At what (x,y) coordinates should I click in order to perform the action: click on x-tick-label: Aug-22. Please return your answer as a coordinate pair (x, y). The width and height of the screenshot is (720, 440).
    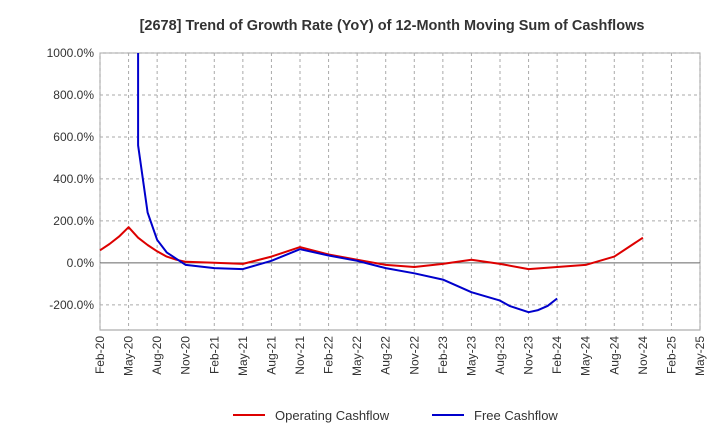
    Looking at the image, I should click on (386, 355).